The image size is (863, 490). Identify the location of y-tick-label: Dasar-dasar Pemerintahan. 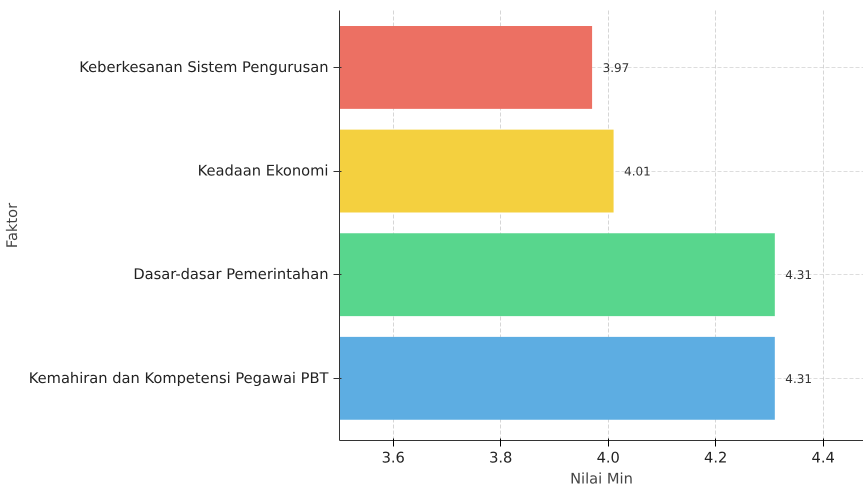
(231, 275).